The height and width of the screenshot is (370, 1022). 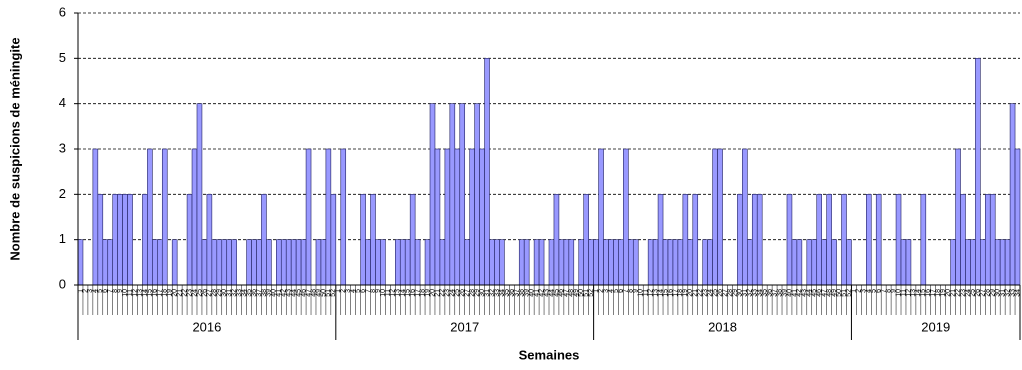 I want to click on x-tick-label: 3, so click(x=348, y=291).